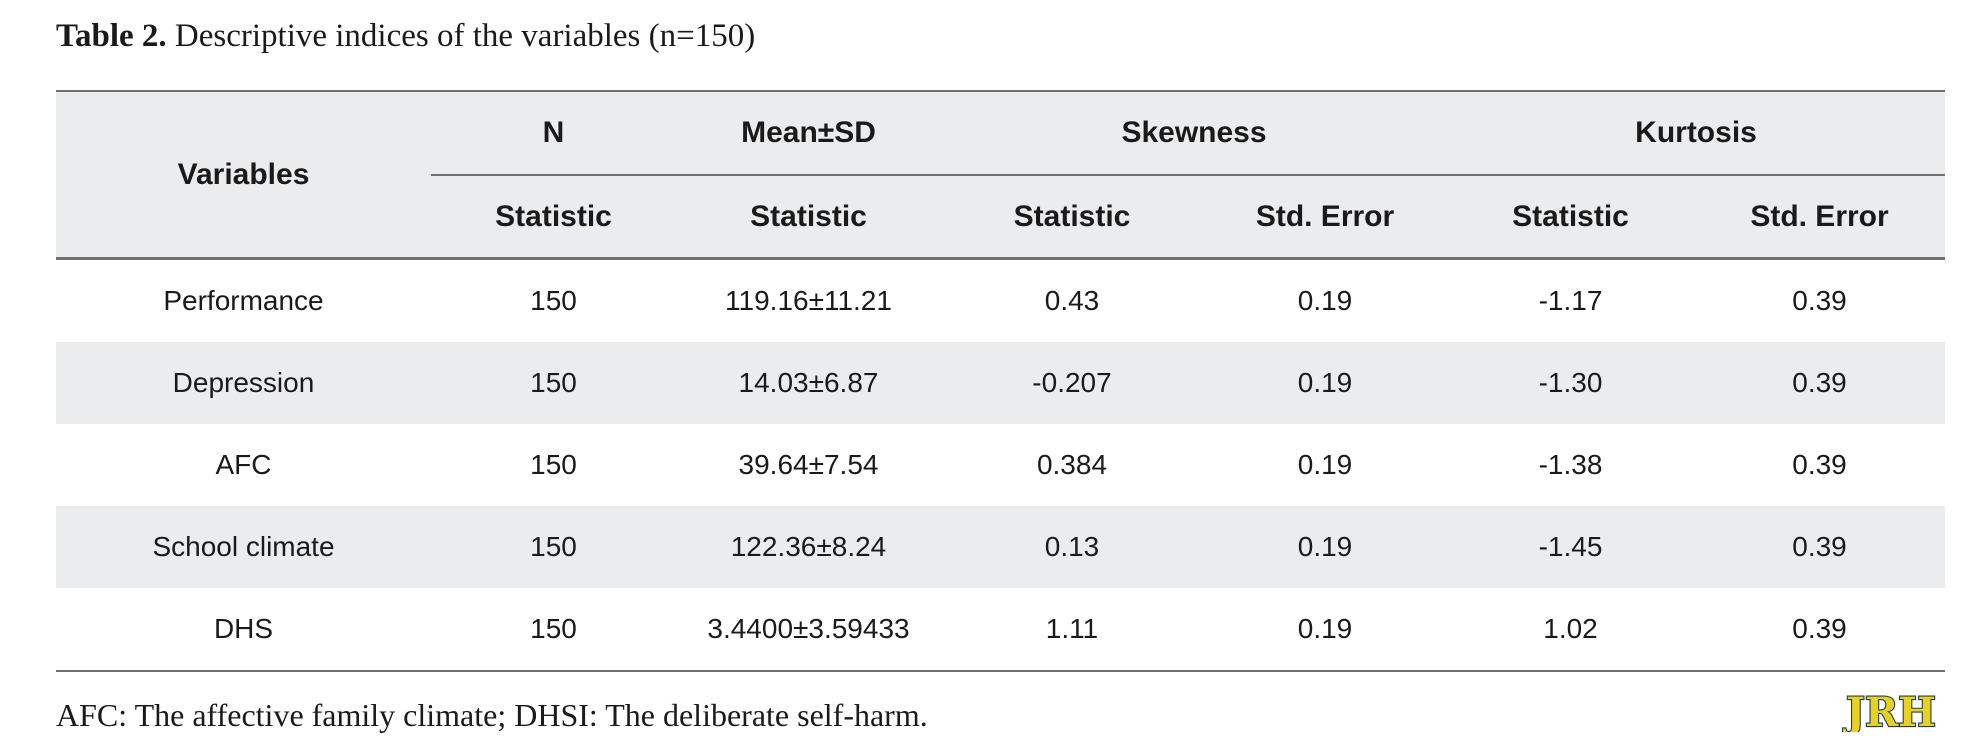 The height and width of the screenshot is (755, 1985). Describe the element at coordinates (553, 133) in the screenshot. I see `header-n: N` at that location.